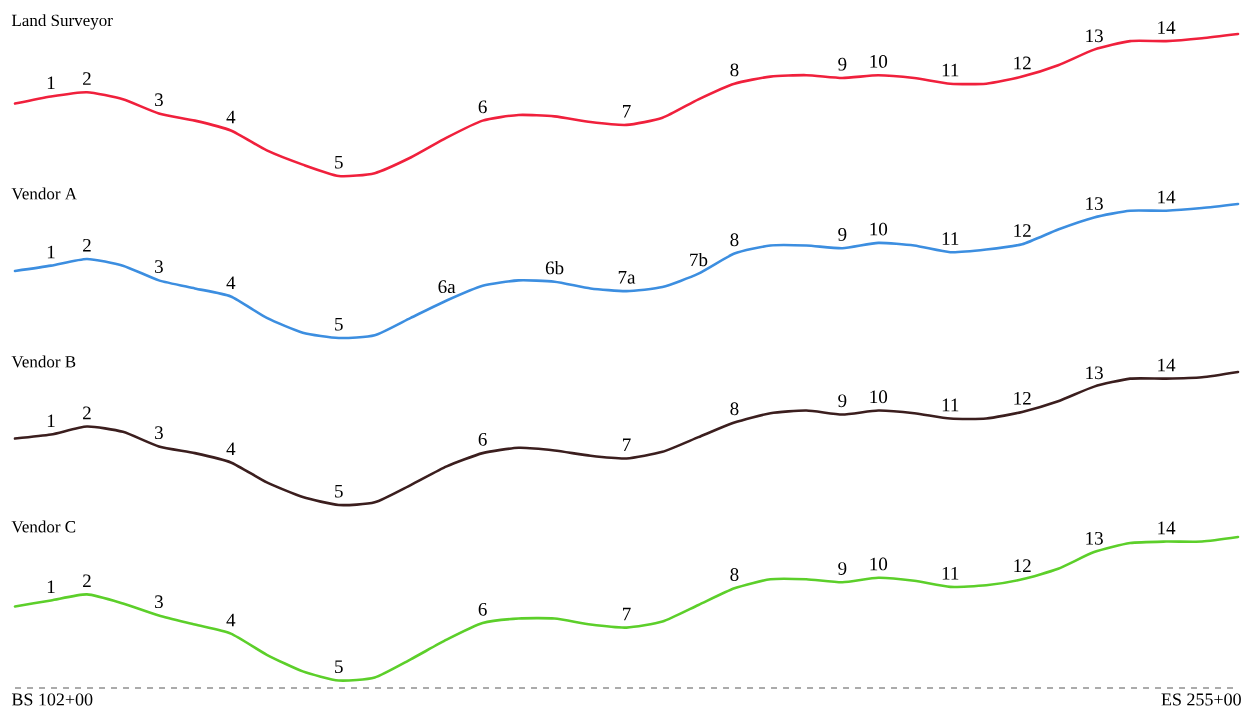  What do you see at coordinates (43, 361) in the screenshot?
I see `chart-title: Vendor B` at bounding box center [43, 361].